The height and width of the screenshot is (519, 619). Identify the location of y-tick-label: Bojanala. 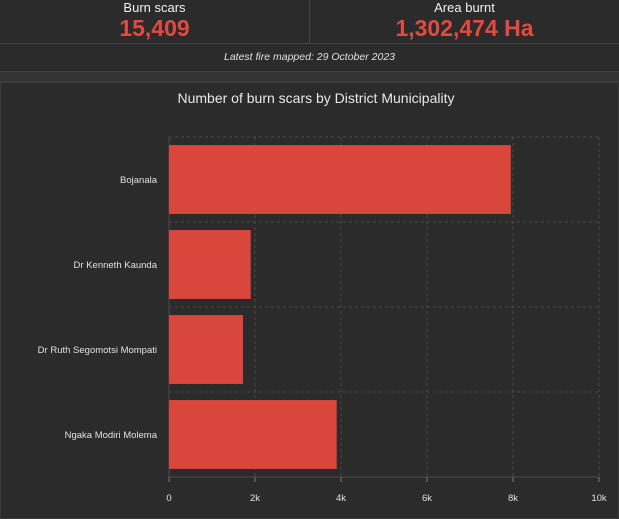
(139, 180).